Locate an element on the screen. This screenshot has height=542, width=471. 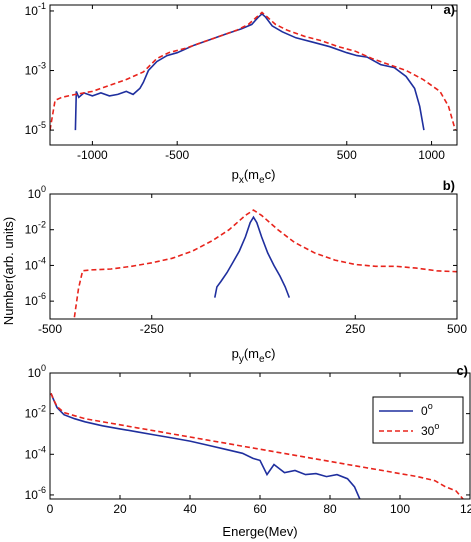
legend-label-30deg: 30o is located at coordinates (430, 429).